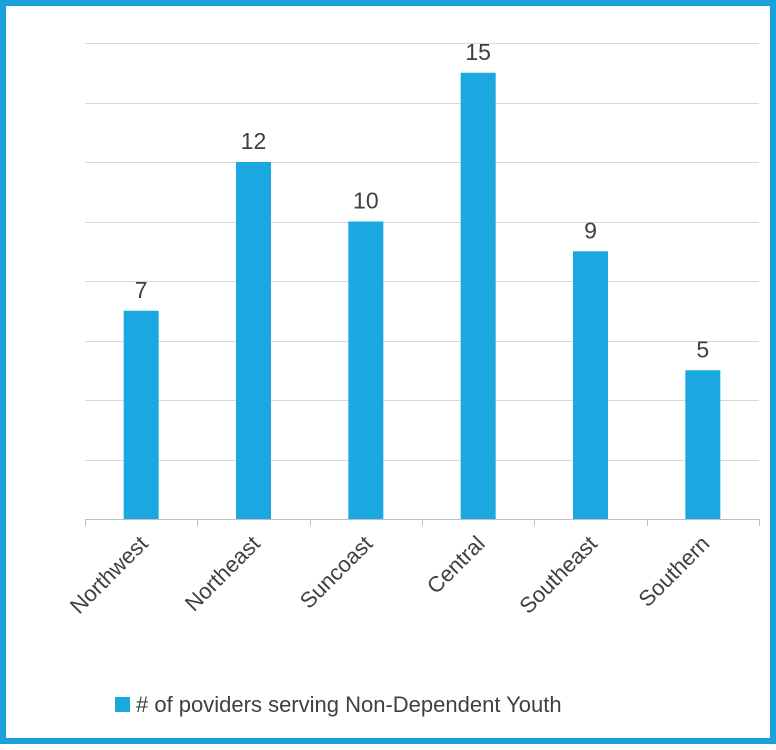  What do you see at coordinates (254, 141) in the screenshot?
I see `data-label: 12` at bounding box center [254, 141].